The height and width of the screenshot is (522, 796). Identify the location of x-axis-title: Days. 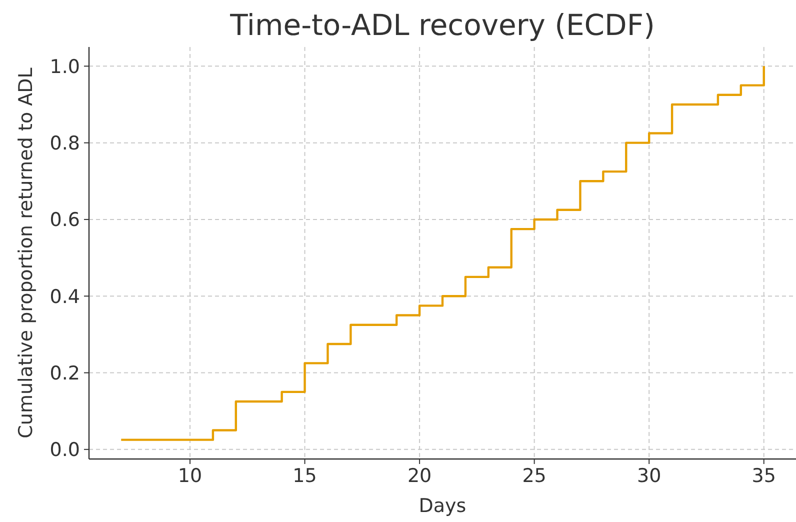
(442, 506).